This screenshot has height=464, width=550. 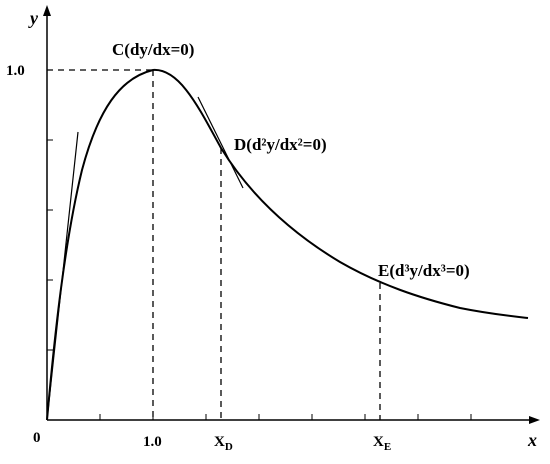 What do you see at coordinates (33, 18) in the screenshot?
I see `y-axis-label: y` at bounding box center [33, 18].